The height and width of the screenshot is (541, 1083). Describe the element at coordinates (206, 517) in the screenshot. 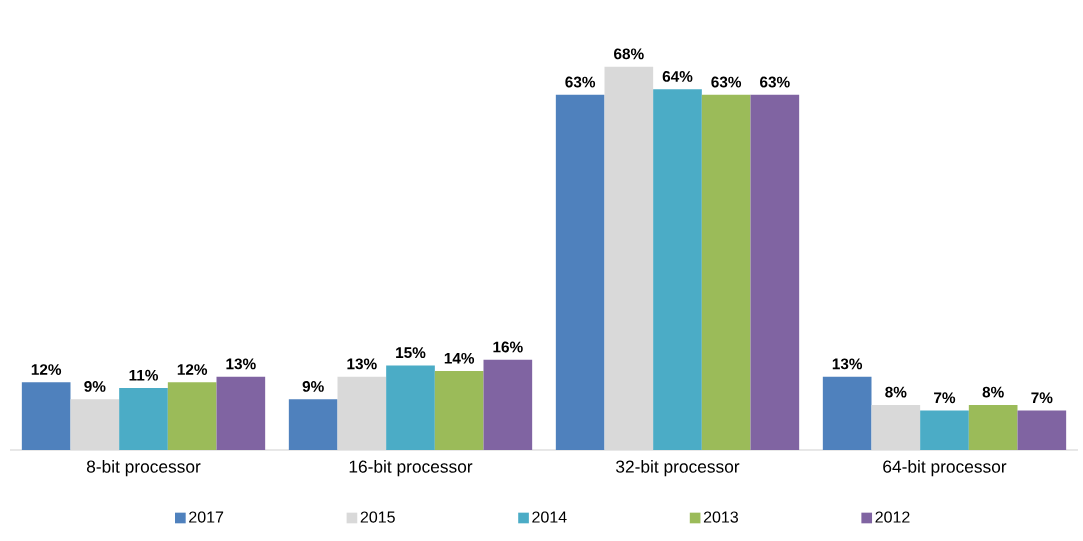

I see `legend-label: 2017` at that location.